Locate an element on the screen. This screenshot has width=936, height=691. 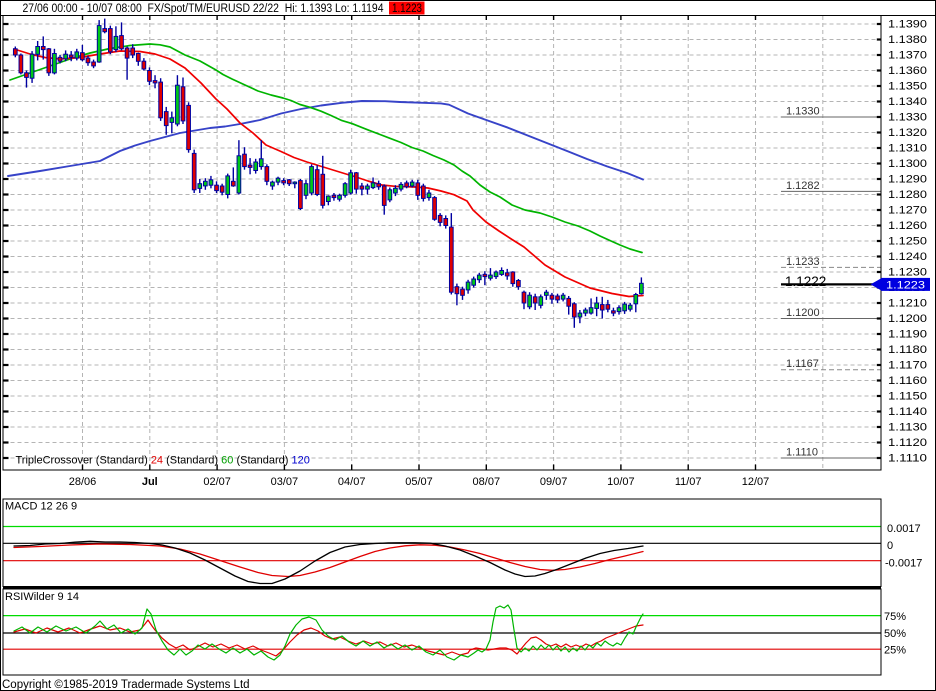
svg-text: 12/07 is located at coordinates (756, 482).